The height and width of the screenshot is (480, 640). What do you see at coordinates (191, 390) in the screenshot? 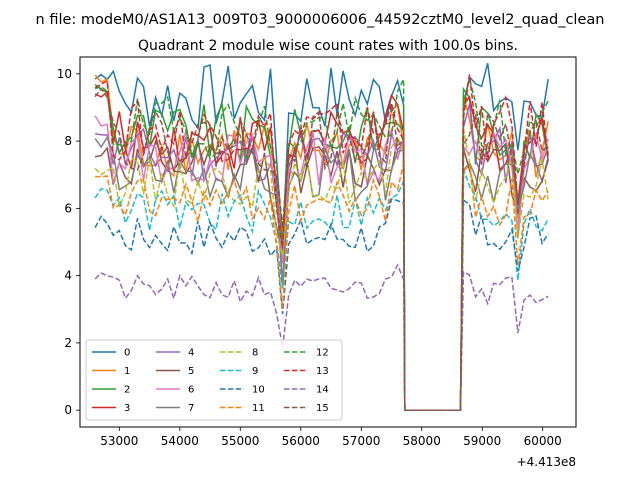
I see `legend-label: 6` at bounding box center [191, 390].